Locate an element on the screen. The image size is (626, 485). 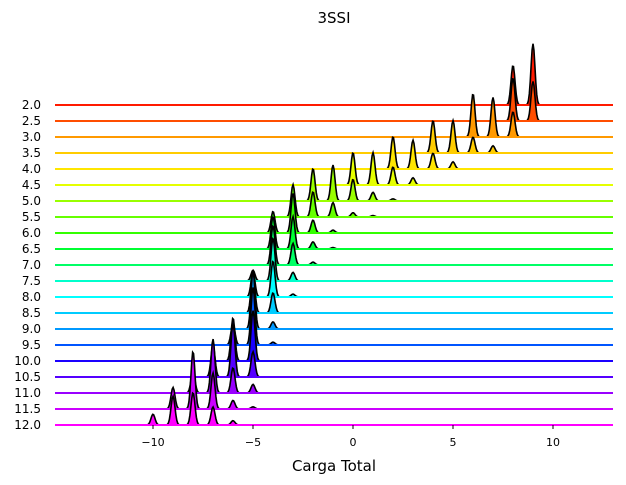
y-tick-label: 11.5 is located at coordinates (27, 409).